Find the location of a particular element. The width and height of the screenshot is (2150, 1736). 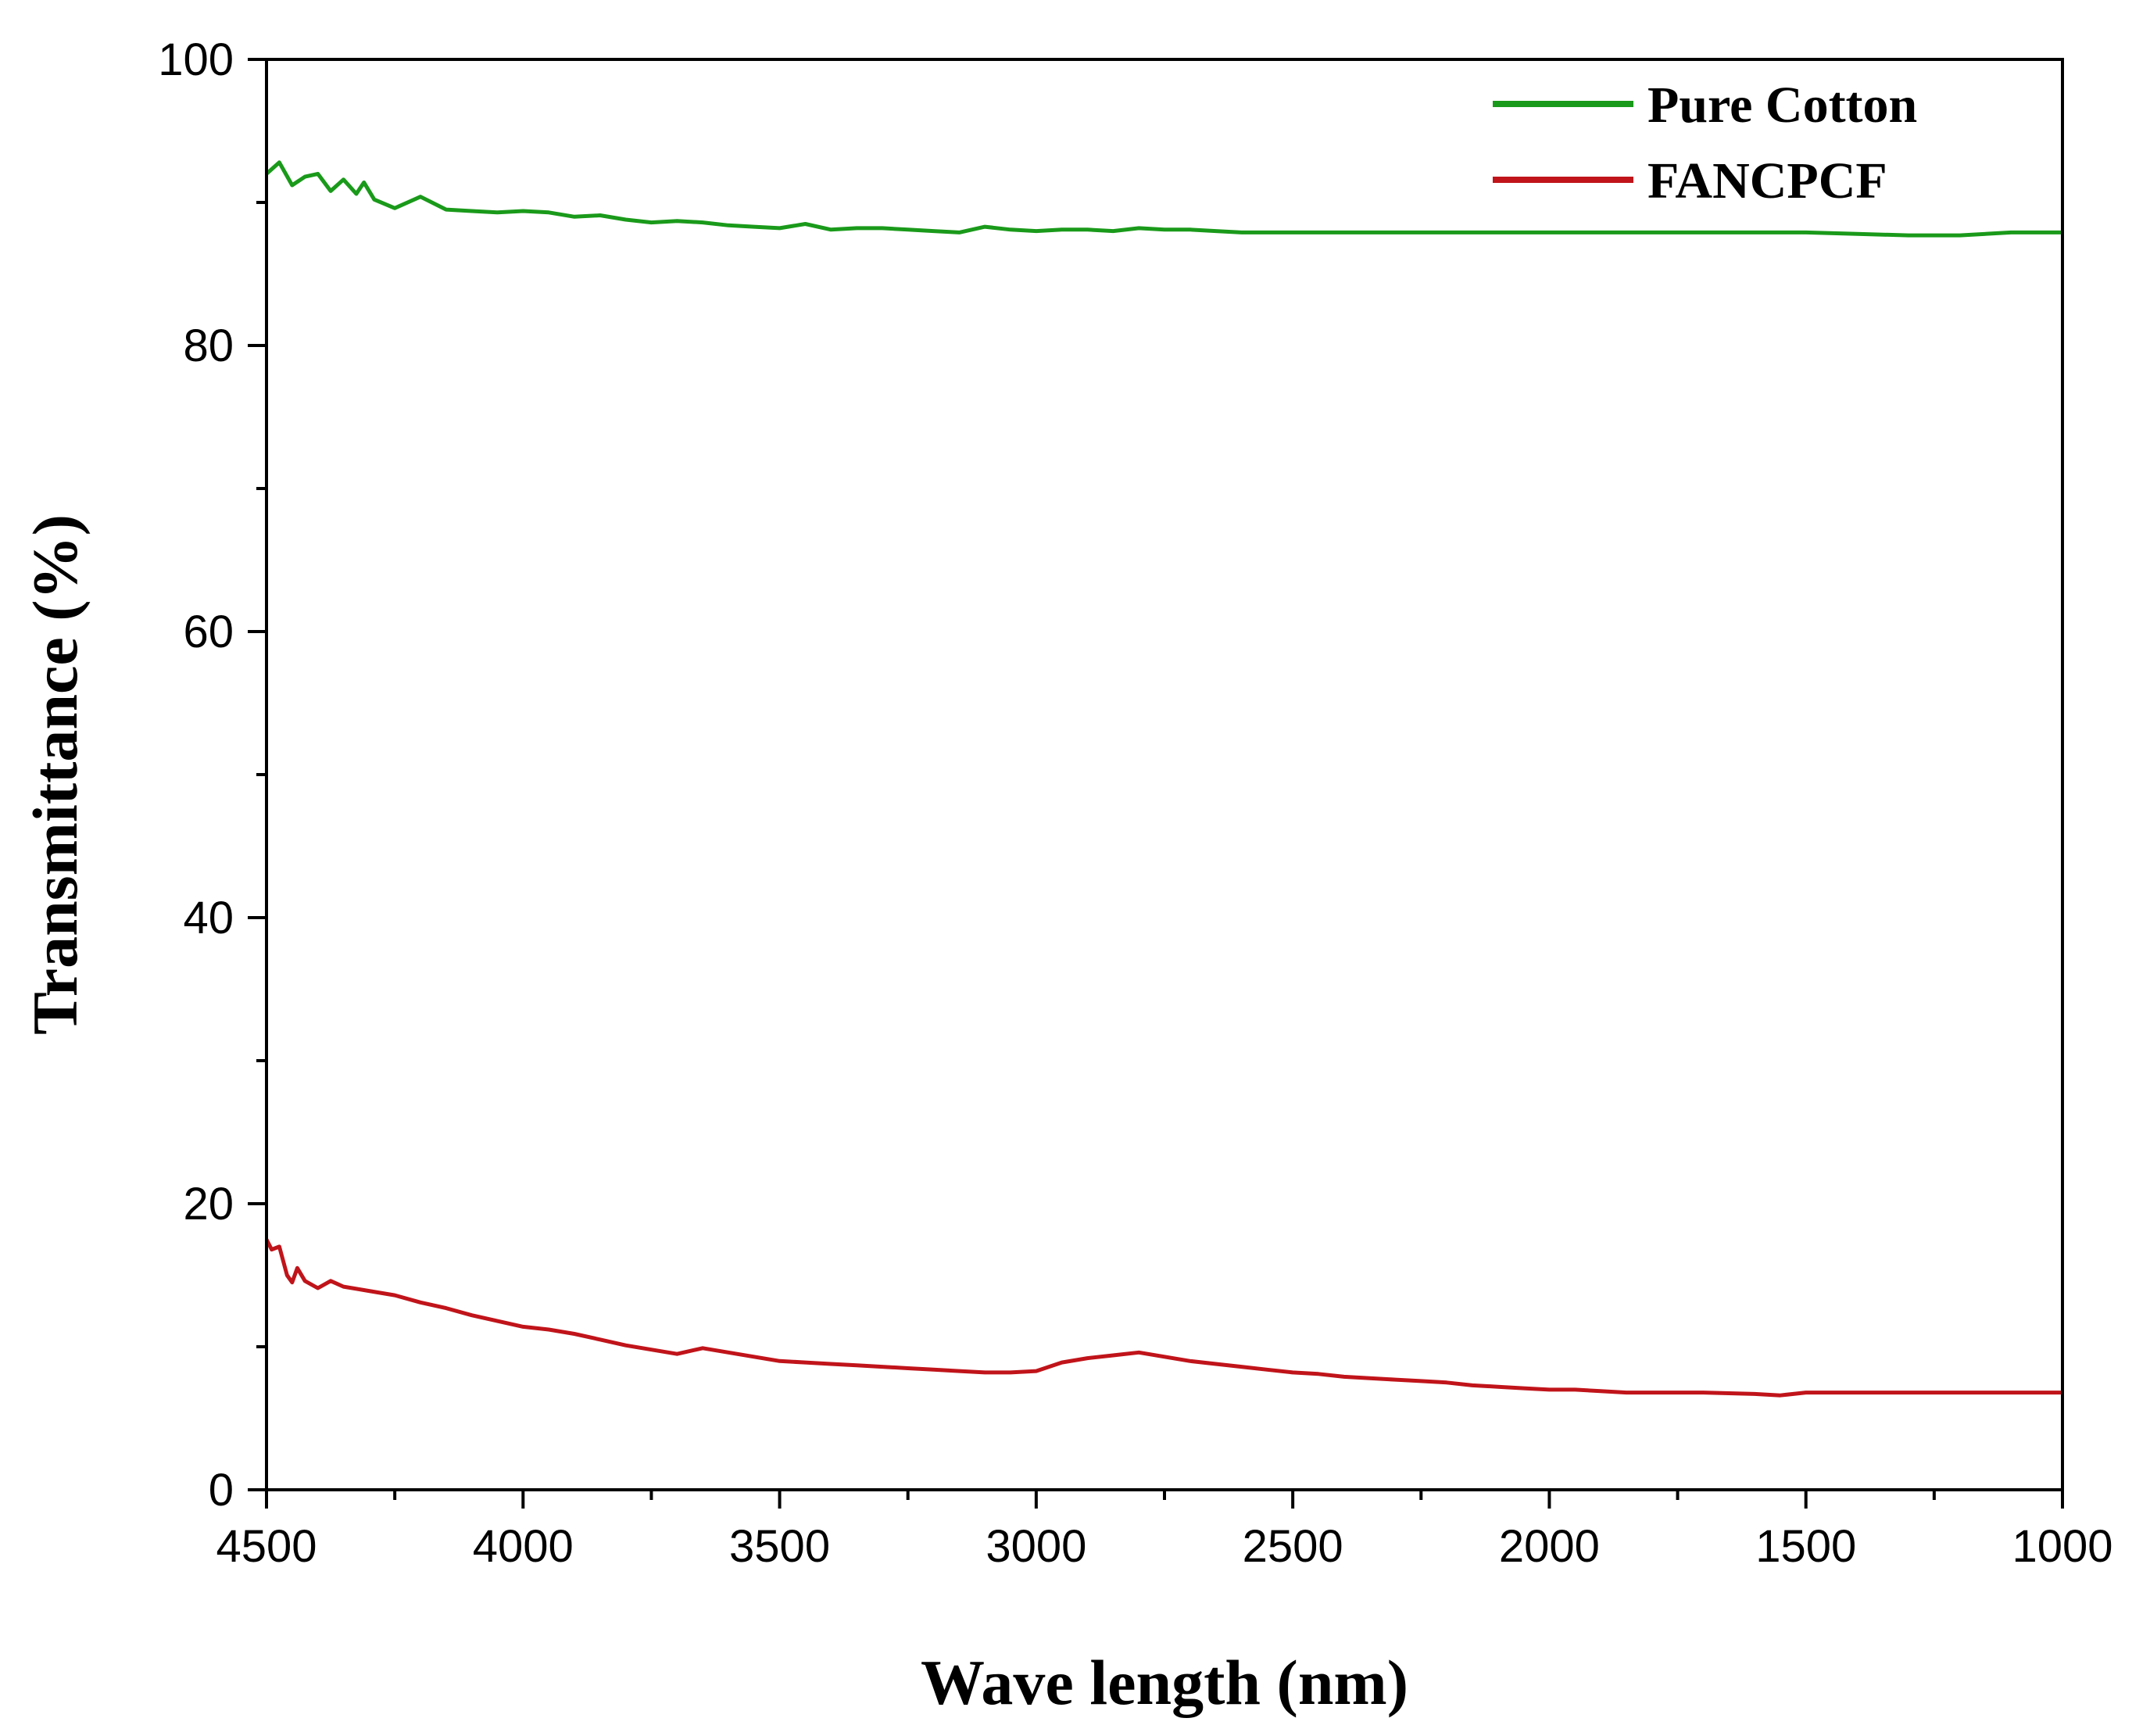

x-tick-label: 1000 is located at coordinates (2062, 1546).